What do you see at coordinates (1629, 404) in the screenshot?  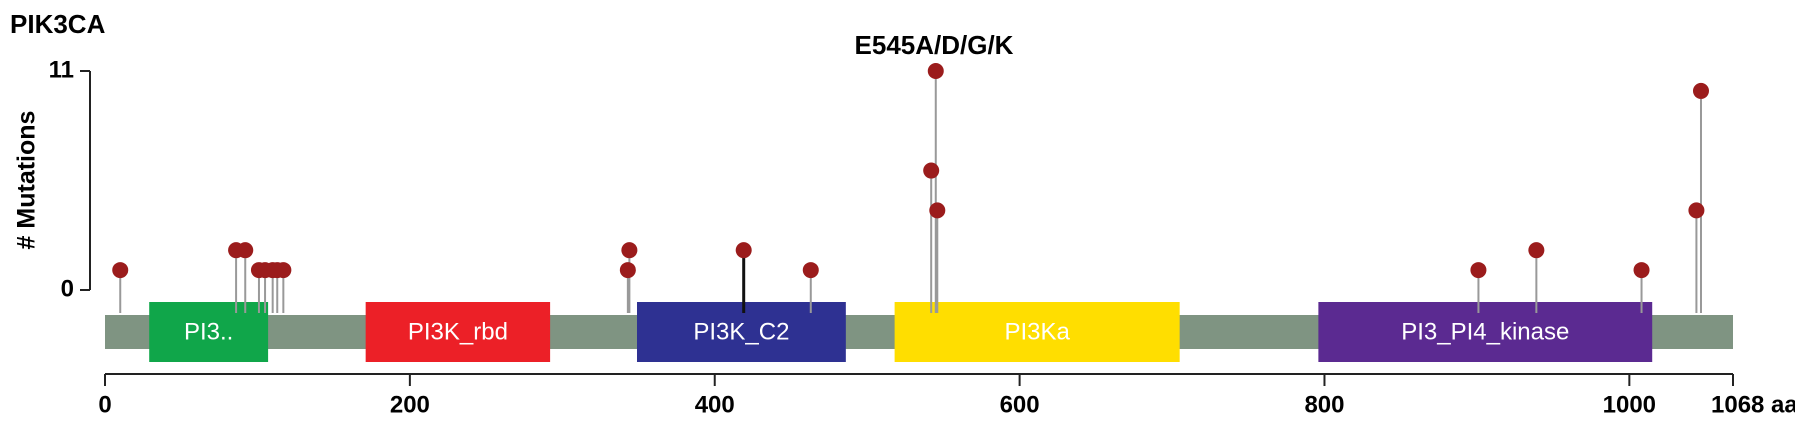 I see `x-tick-label: 1000` at bounding box center [1629, 404].